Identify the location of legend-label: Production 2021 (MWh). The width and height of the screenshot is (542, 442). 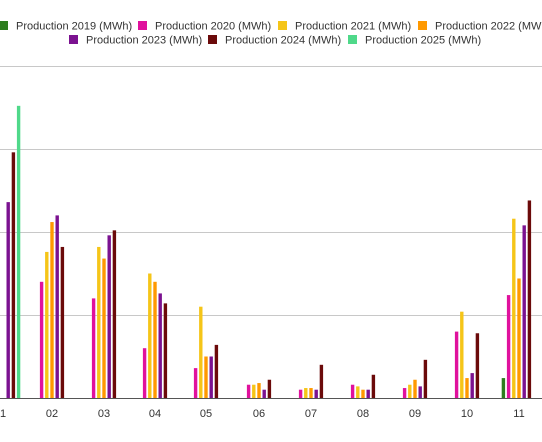
(353, 27).